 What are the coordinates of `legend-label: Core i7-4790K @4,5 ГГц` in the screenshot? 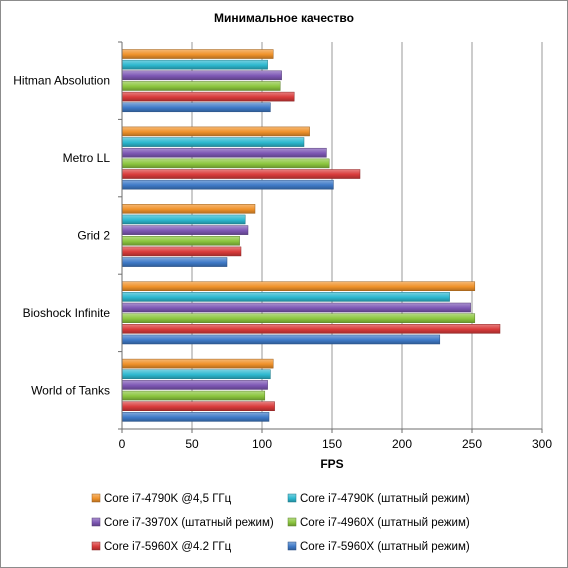 It's located at (168, 499).